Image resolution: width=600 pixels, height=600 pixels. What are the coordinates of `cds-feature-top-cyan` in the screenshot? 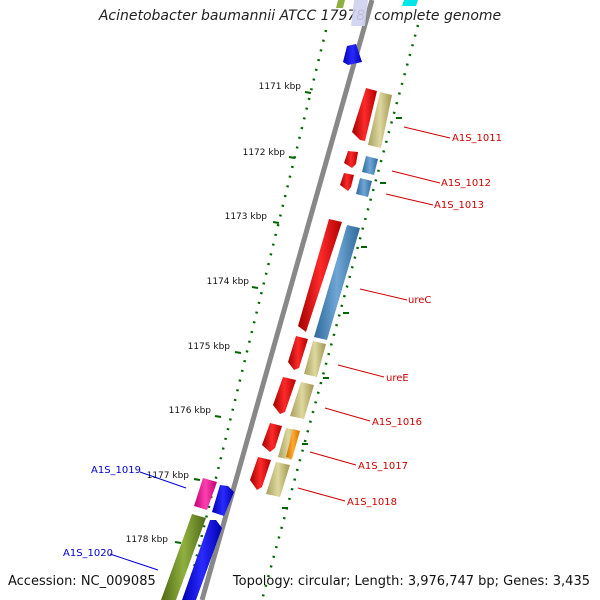 It's located at (410, 3).